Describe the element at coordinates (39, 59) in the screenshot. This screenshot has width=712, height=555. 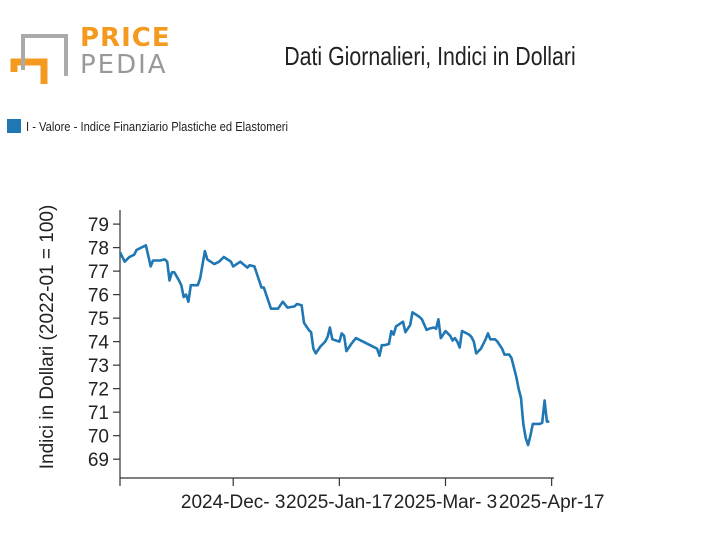
I see `logo-mark-icon` at that location.